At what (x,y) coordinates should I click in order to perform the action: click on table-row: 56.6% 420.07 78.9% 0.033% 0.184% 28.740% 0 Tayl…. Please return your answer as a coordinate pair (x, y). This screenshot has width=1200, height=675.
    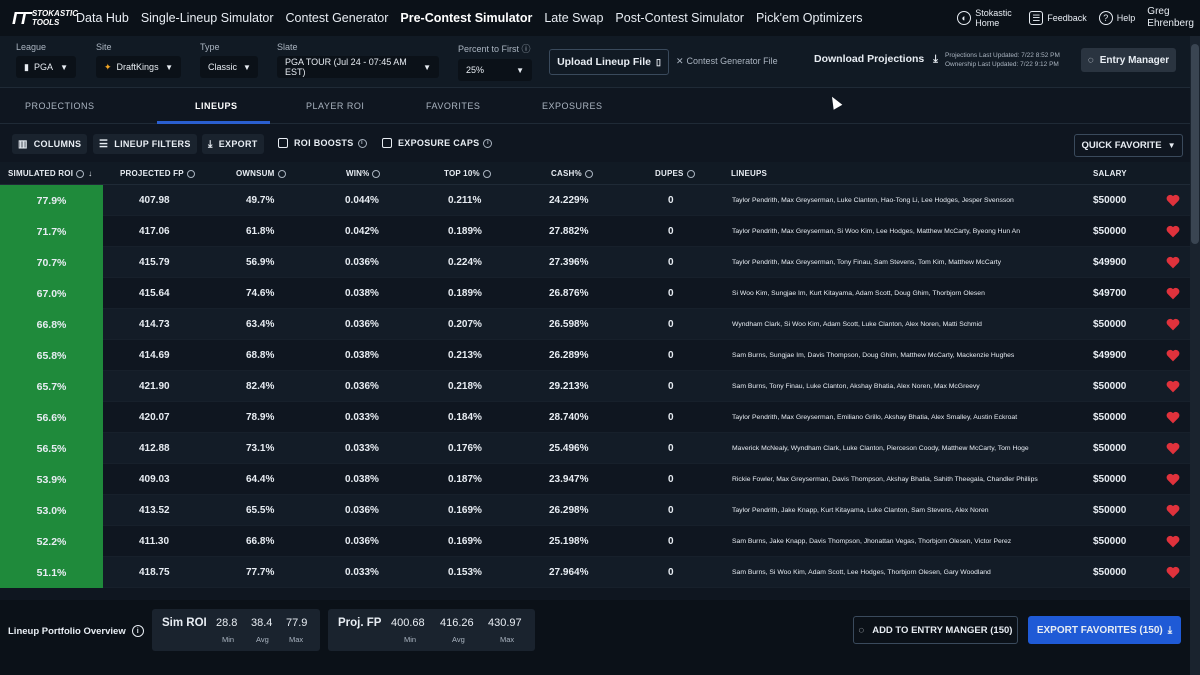
    Looking at the image, I should click on (595, 417).